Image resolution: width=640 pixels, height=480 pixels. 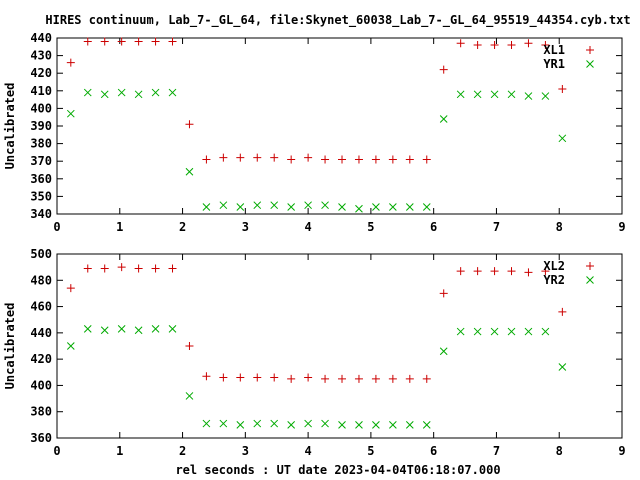 I want to click on x-tick-label: 0, so click(x=56, y=451).